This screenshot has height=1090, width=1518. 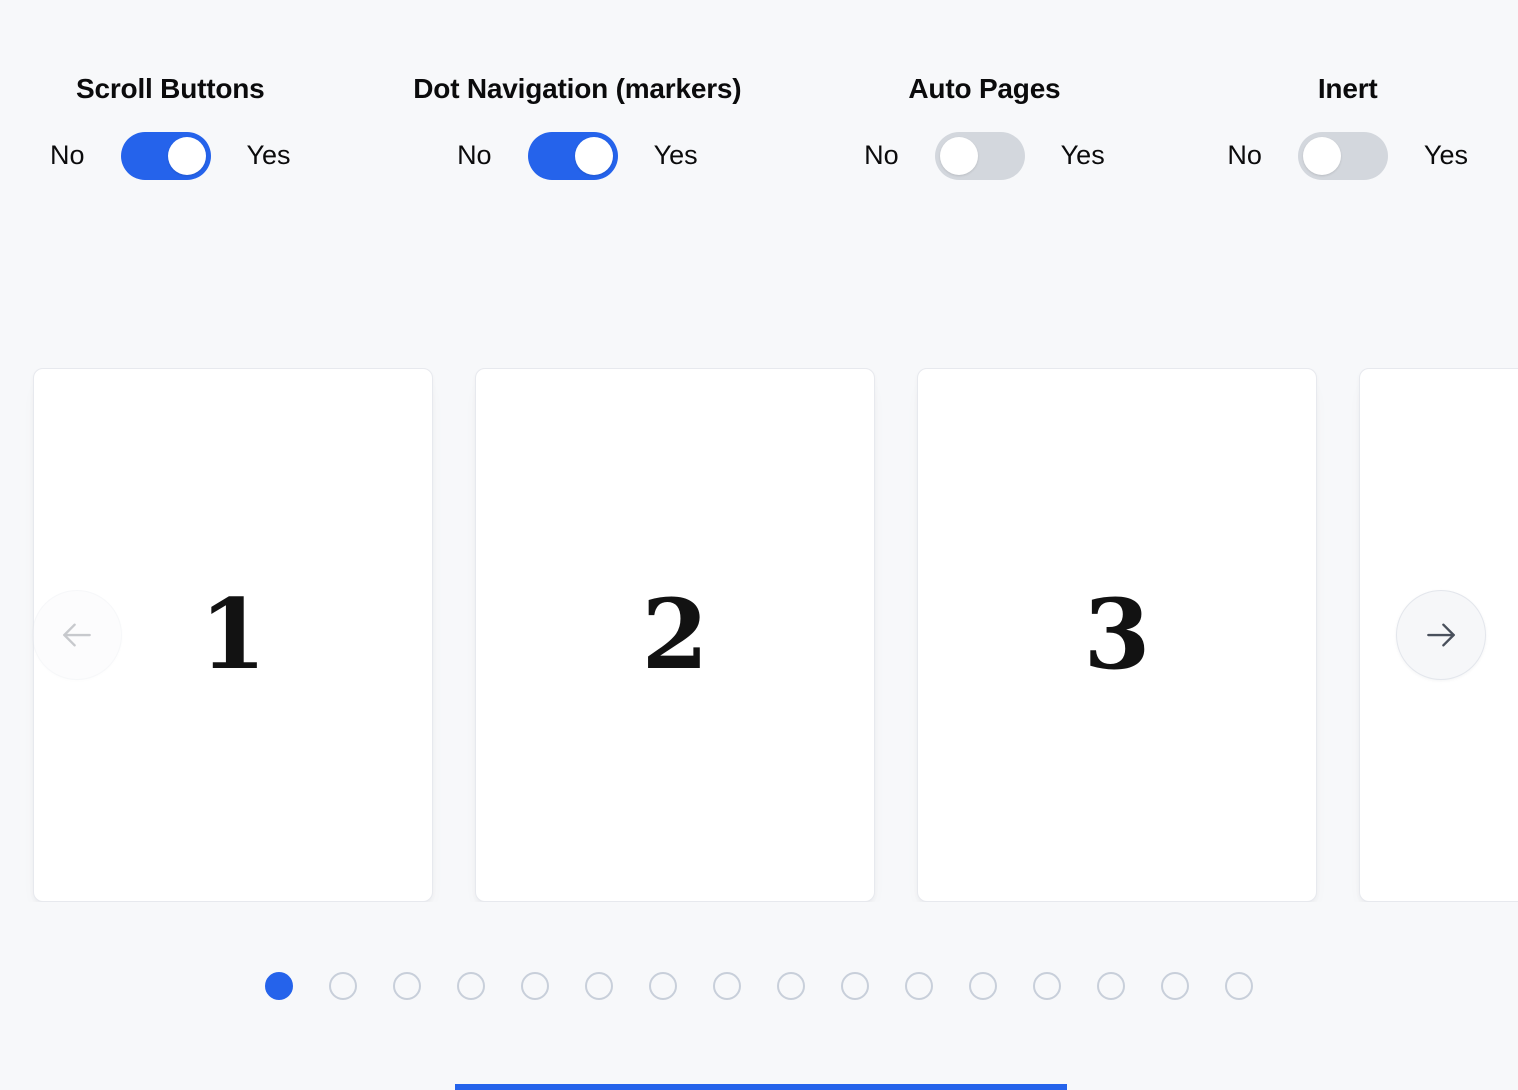 What do you see at coordinates (572, 155) in the screenshot?
I see `dot-navigation-toggle` at bounding box center [572, 155].